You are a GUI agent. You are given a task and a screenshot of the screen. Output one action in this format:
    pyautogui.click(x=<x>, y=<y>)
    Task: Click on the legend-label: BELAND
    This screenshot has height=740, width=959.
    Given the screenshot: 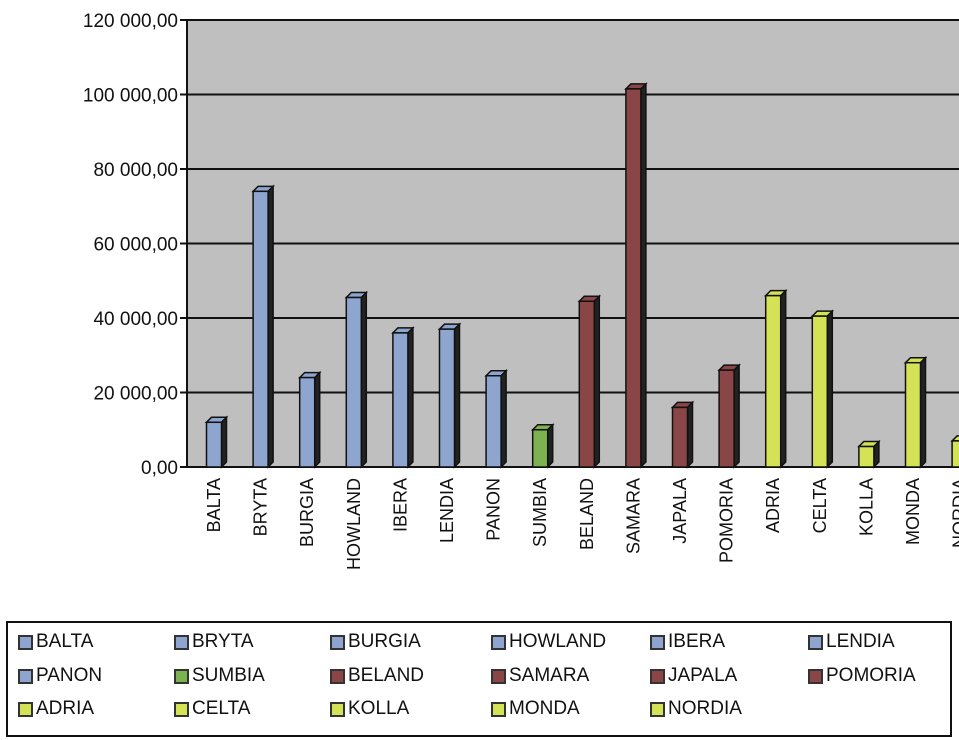 What is the action you would take?
    pyautogui.click(x=386, y=675)
    